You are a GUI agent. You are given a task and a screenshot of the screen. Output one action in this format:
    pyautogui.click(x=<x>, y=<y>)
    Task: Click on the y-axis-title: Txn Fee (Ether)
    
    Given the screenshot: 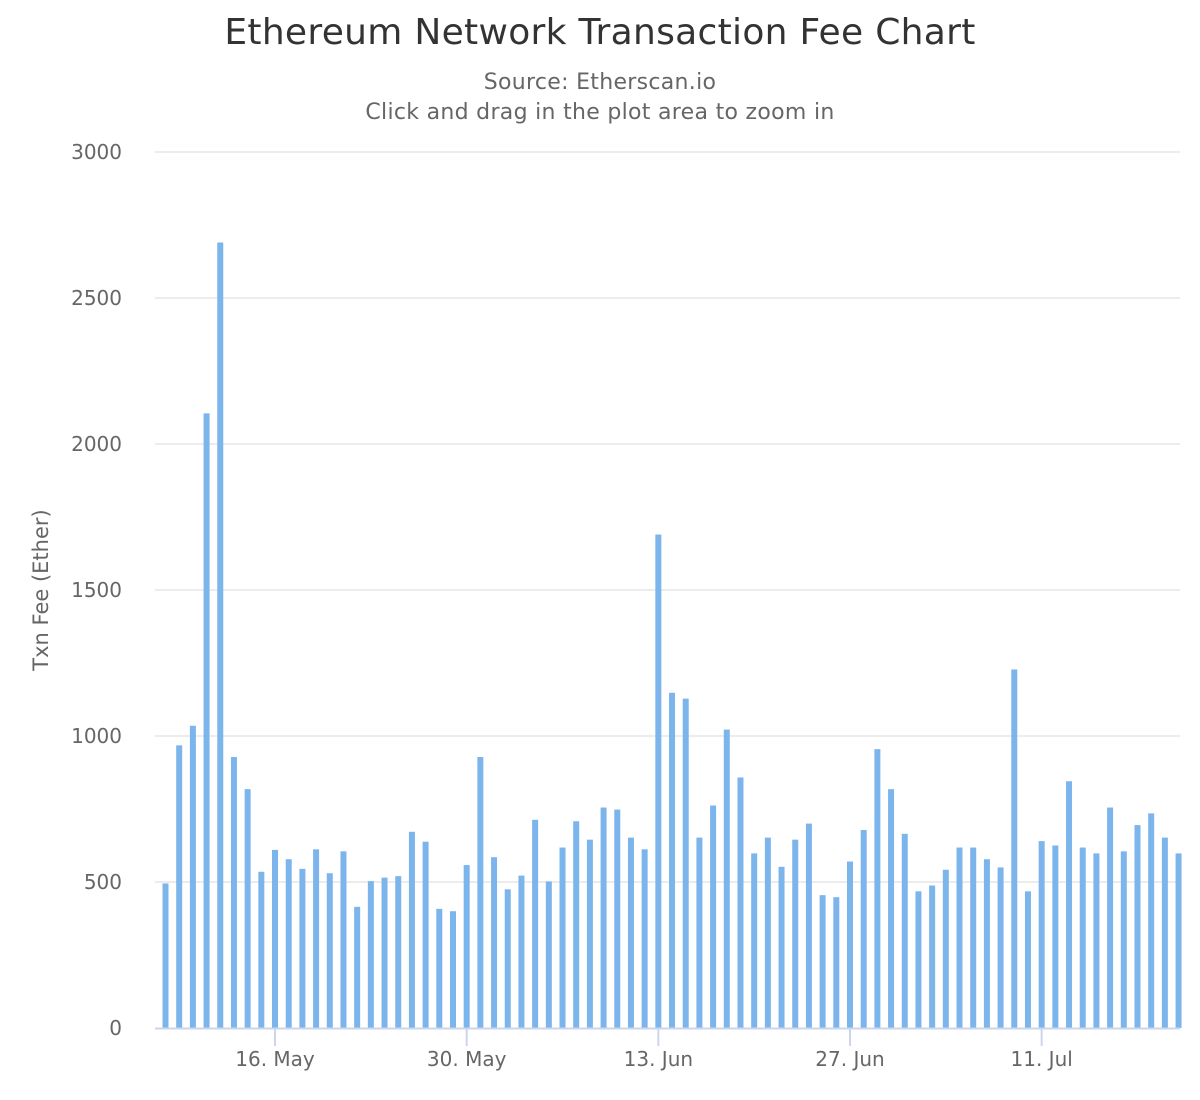 What is the action you would take?
    pyautogui.click(x=41, y=590)
    